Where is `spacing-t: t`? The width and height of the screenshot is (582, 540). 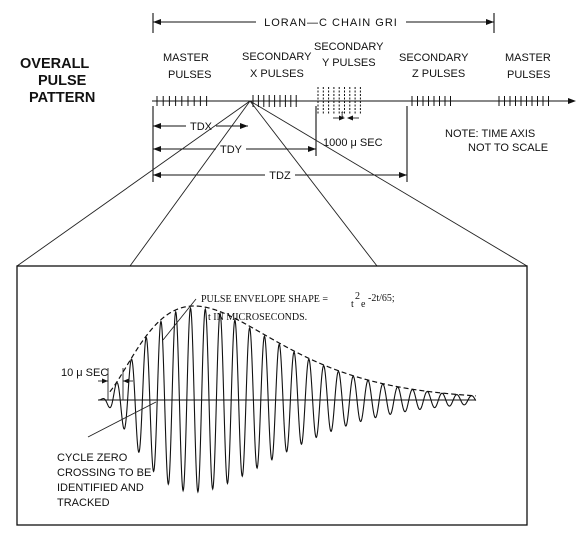 spacing-t: t is located at coordinates (342, 114).